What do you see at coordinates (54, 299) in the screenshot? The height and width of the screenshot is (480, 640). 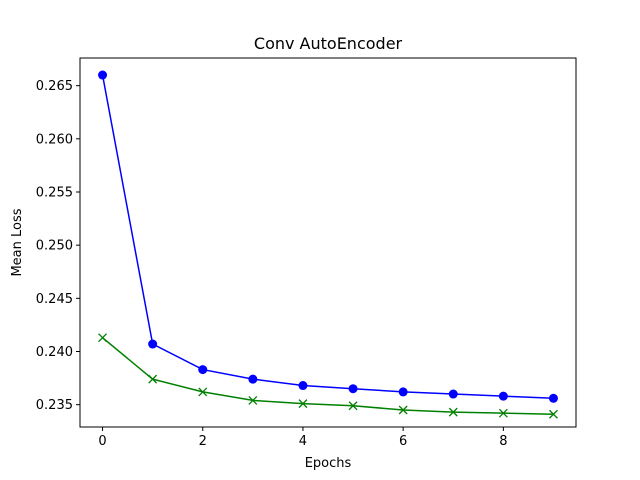 I see `y-tick-label: 0.245` at bounding box center [54, 299].